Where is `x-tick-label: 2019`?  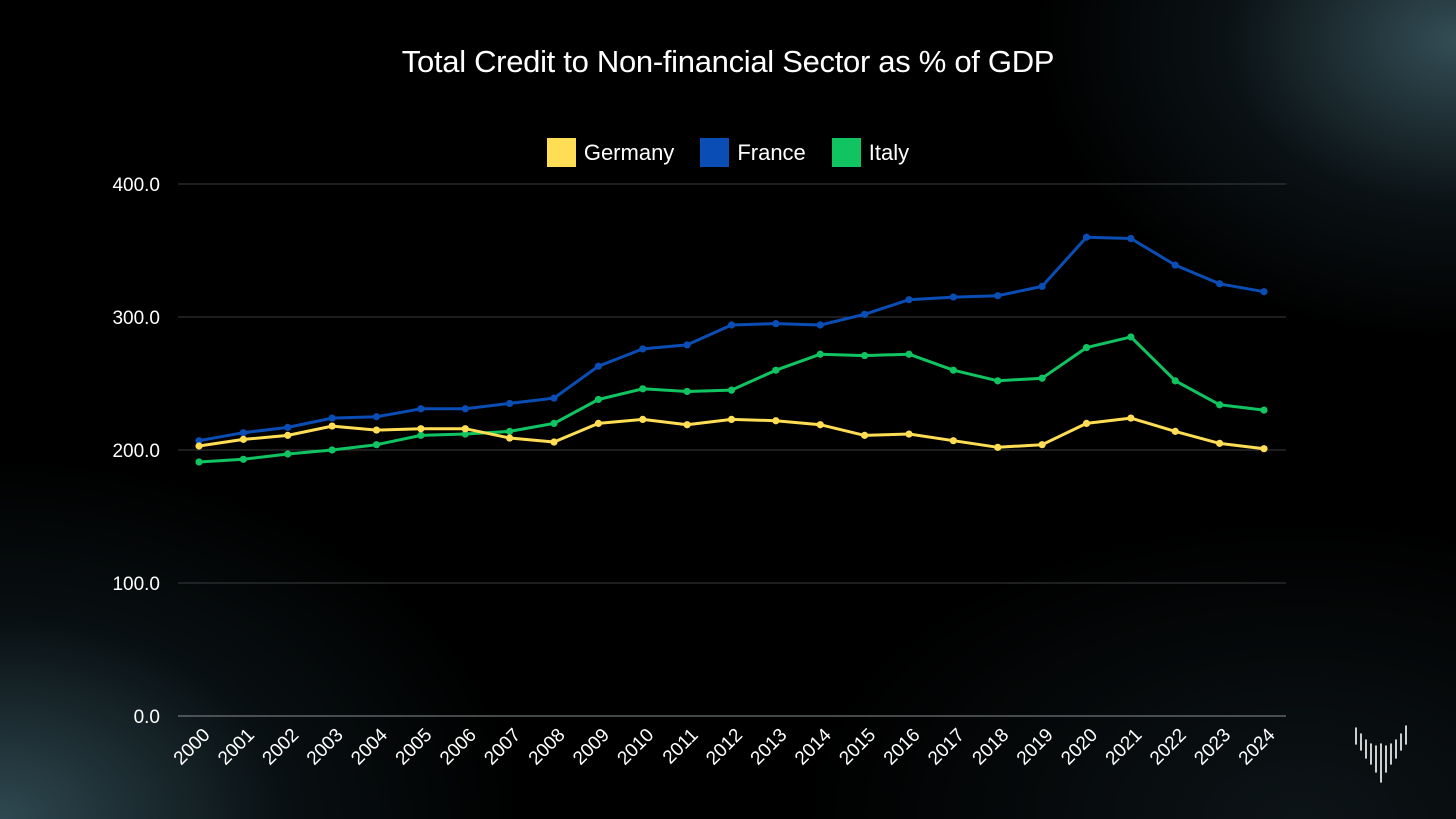
x-tick-label: 2019 is located at coordinates (1035, 747).